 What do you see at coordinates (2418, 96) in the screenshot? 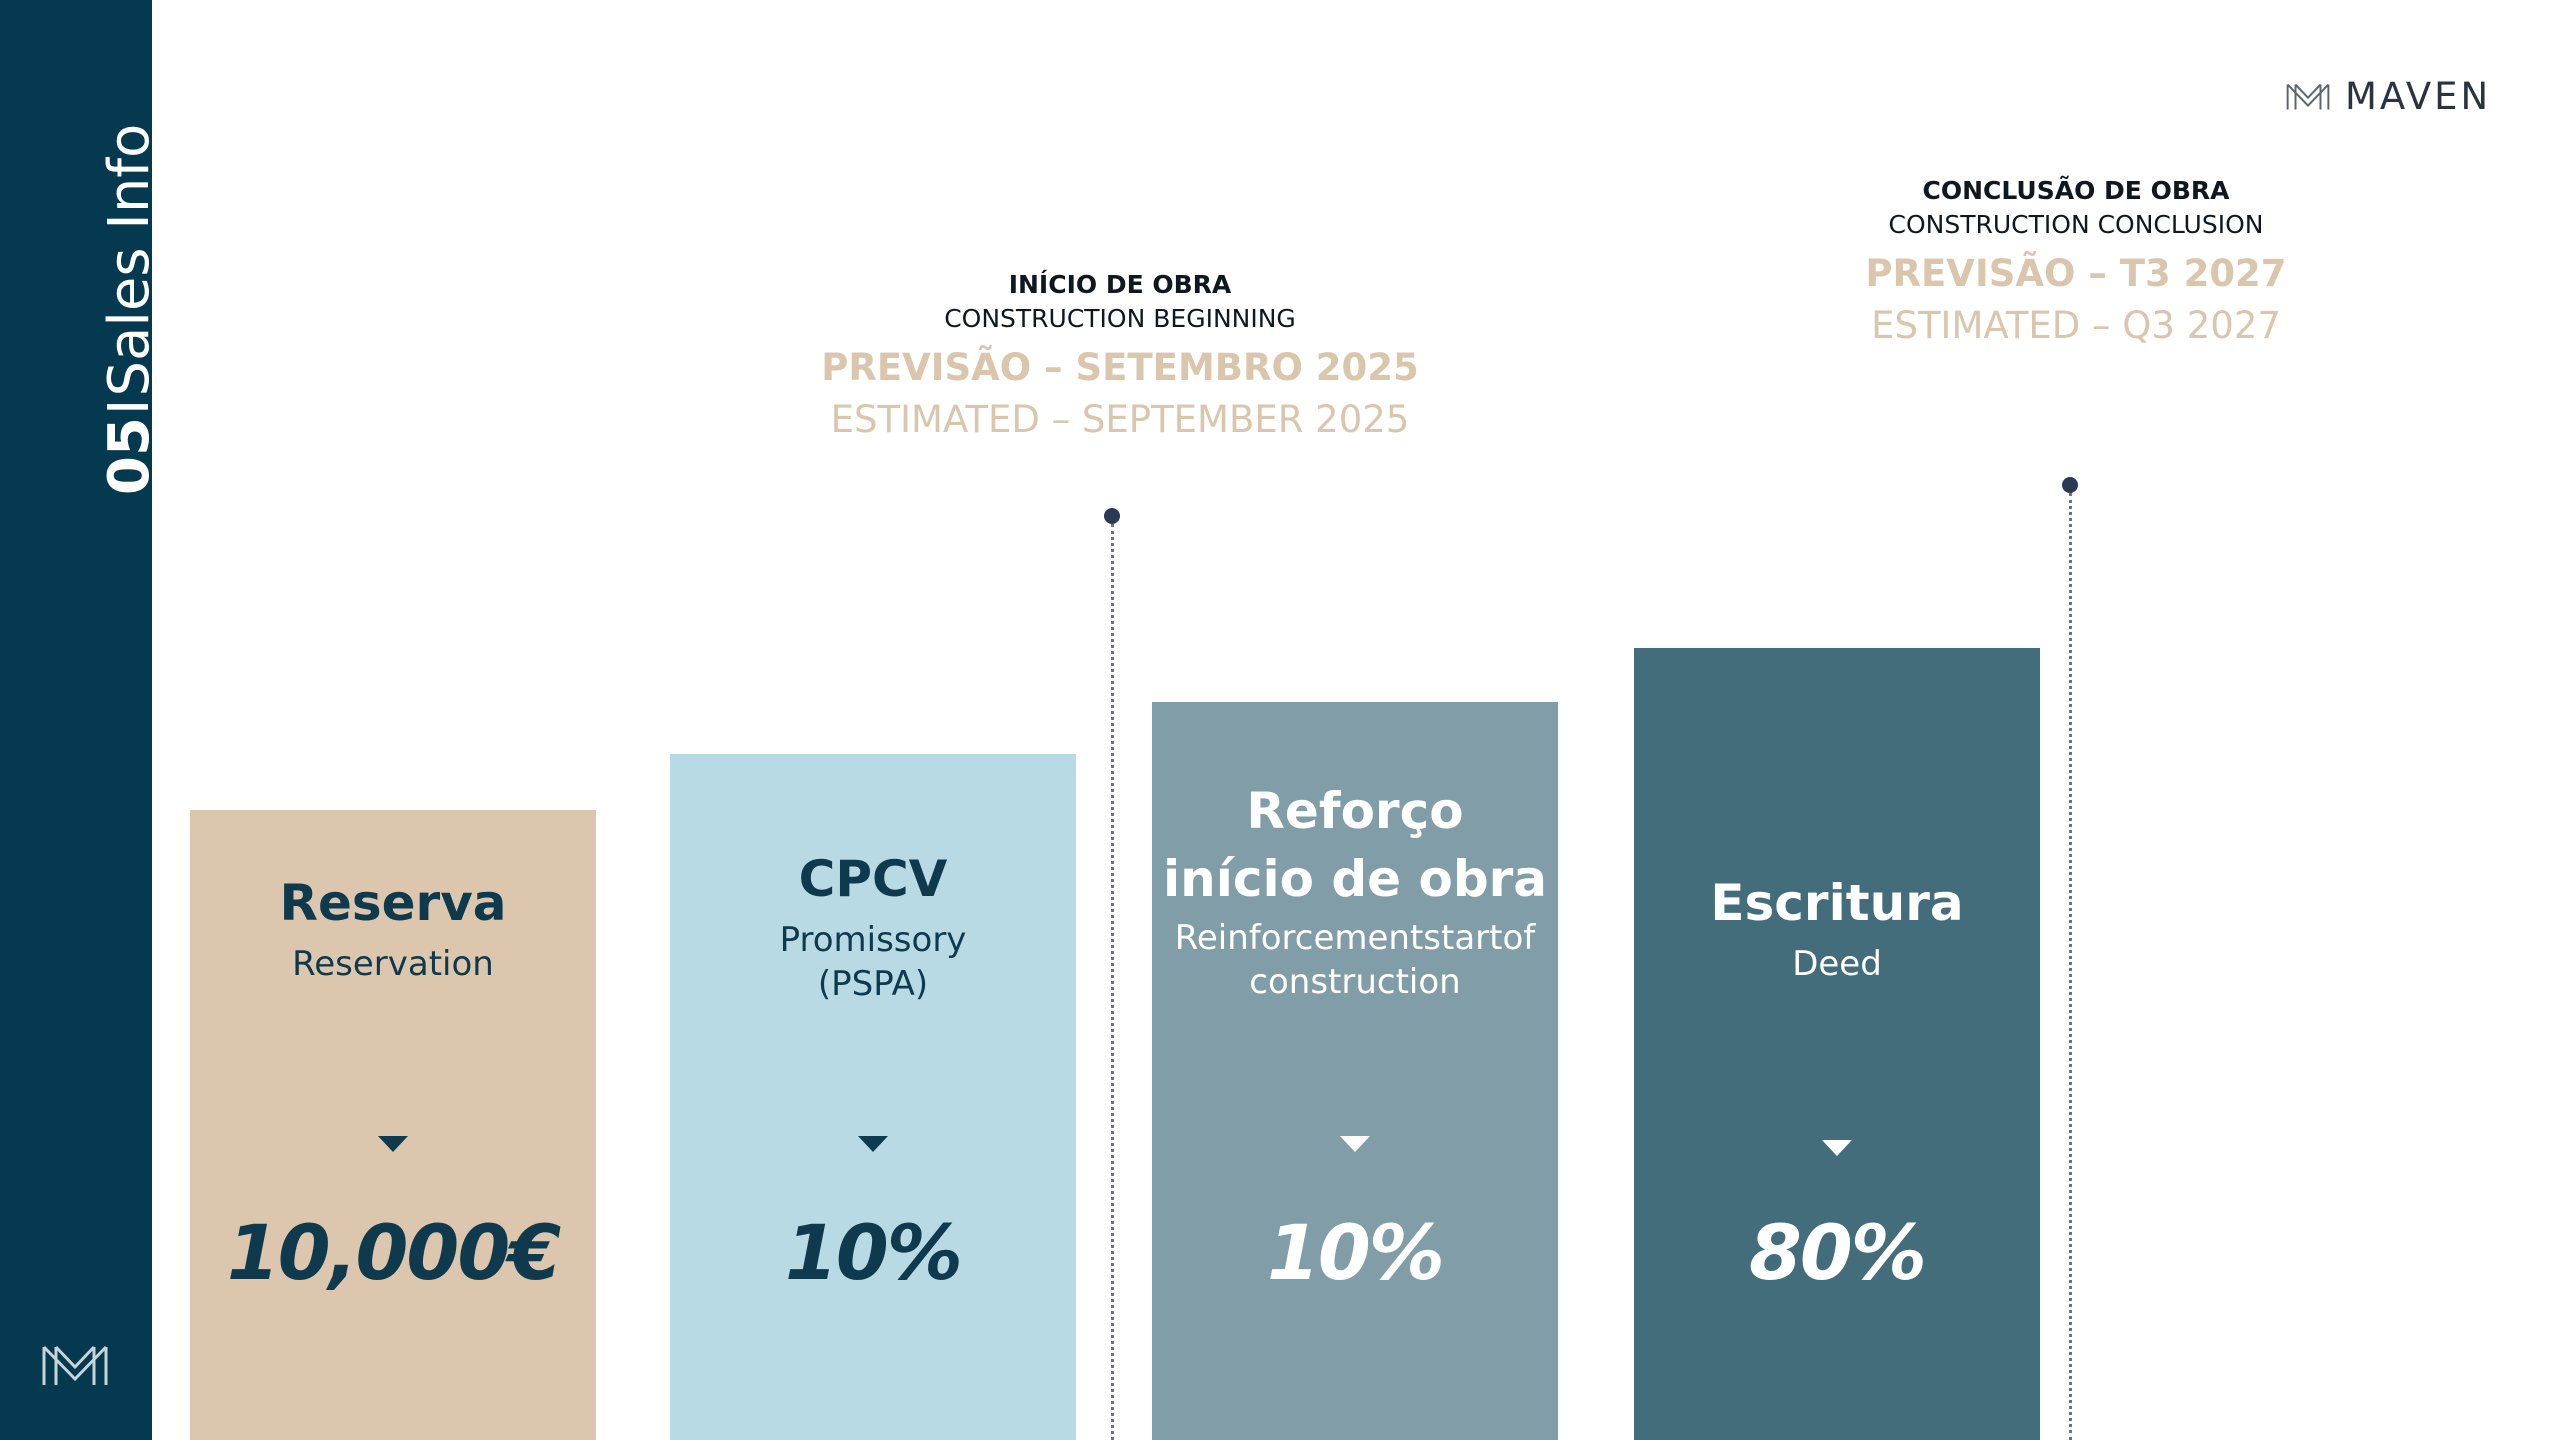
I see `brand-name: MAVEN` at bounding box center [2418, 96].